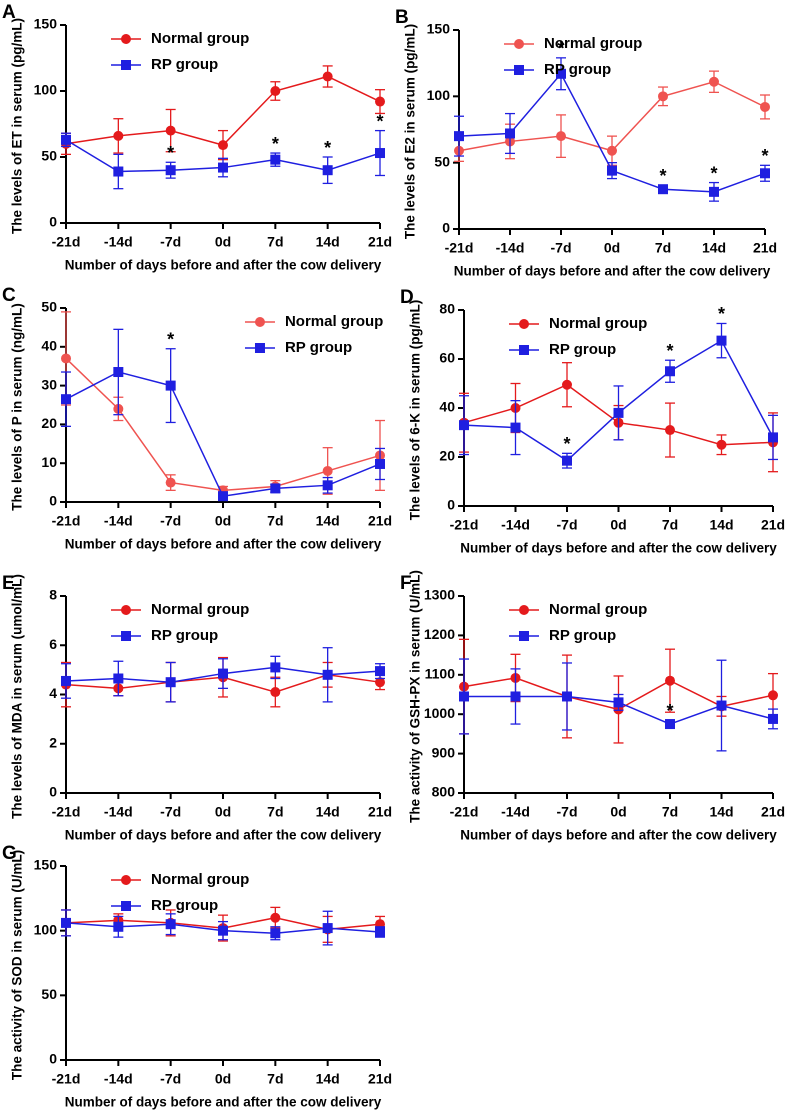 The height and width of the screenshot is (1116, 800). I want to click on y-tick-label: 0, so click(53, 792).